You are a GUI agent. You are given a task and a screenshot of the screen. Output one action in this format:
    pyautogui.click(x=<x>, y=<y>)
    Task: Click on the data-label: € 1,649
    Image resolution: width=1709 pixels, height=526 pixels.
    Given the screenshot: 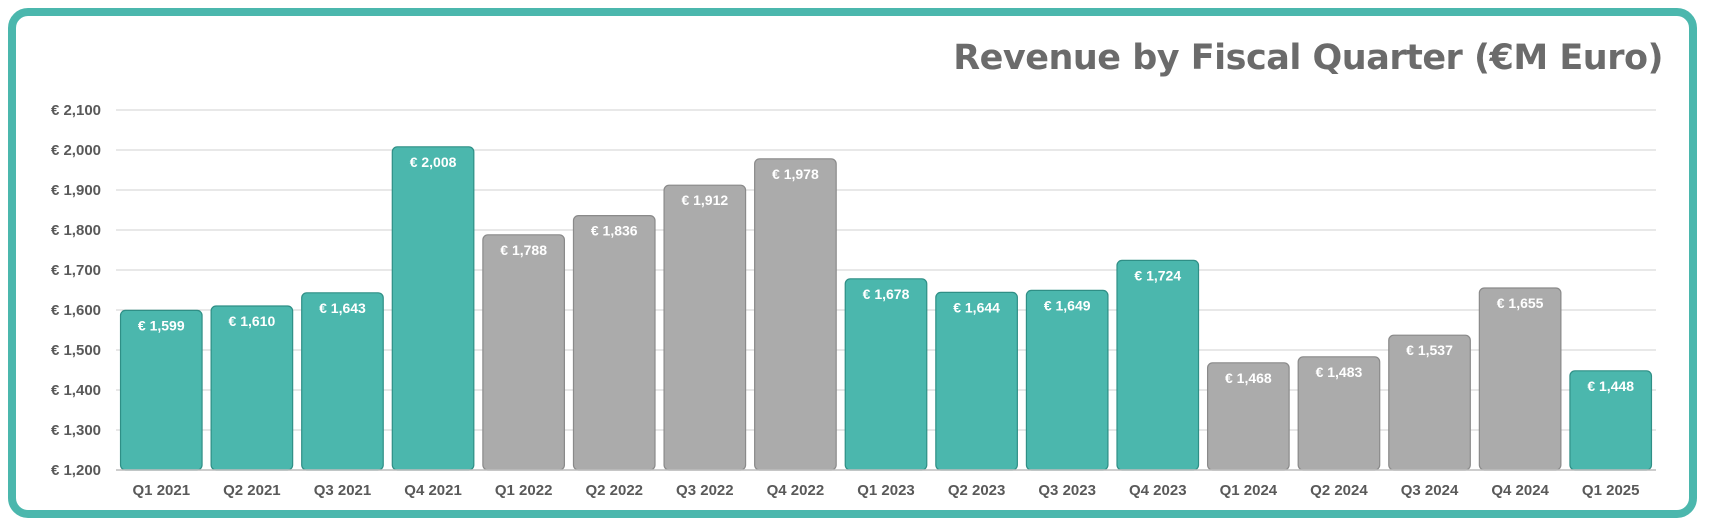 What is the action you would take?
    pyautogui.click(x=1067, y=305)
    